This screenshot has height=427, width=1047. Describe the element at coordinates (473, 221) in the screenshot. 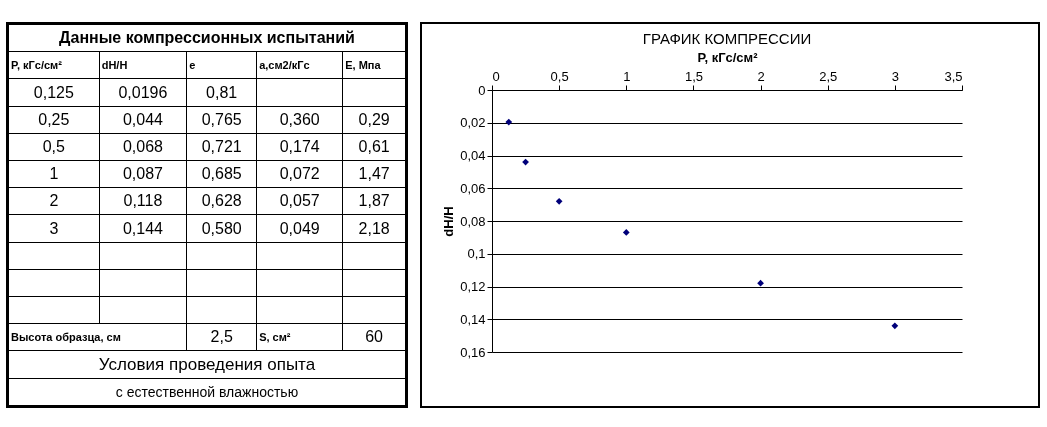

I see `y-tick-label: 0,08` at that location.